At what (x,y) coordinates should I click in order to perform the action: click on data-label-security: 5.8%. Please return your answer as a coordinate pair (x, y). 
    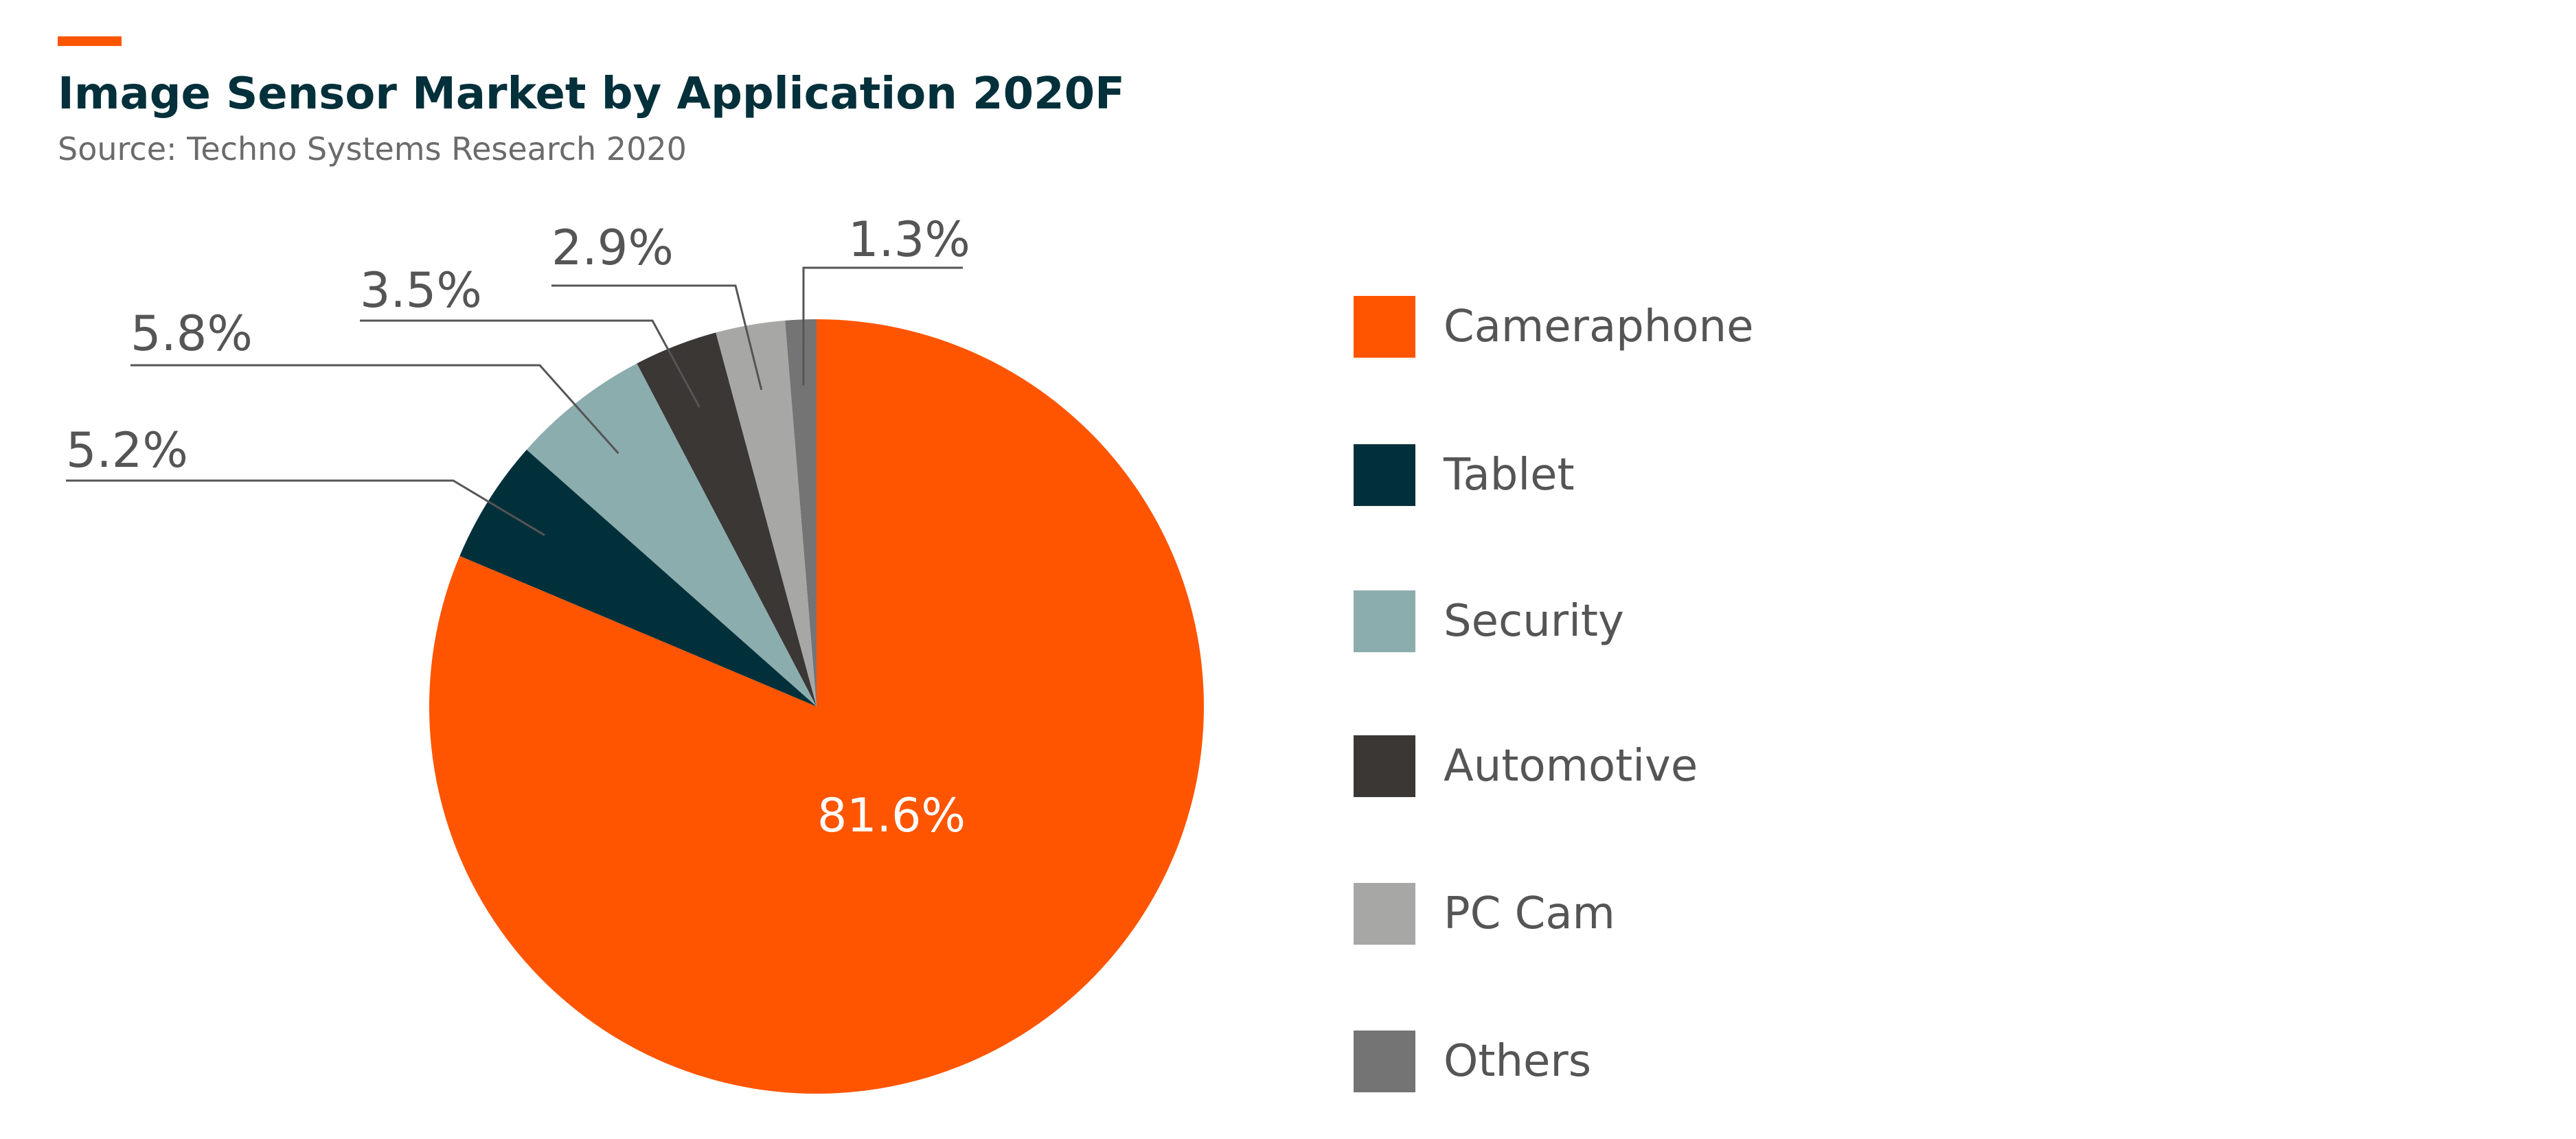
    Looking at the image, I should click on (191, 334).